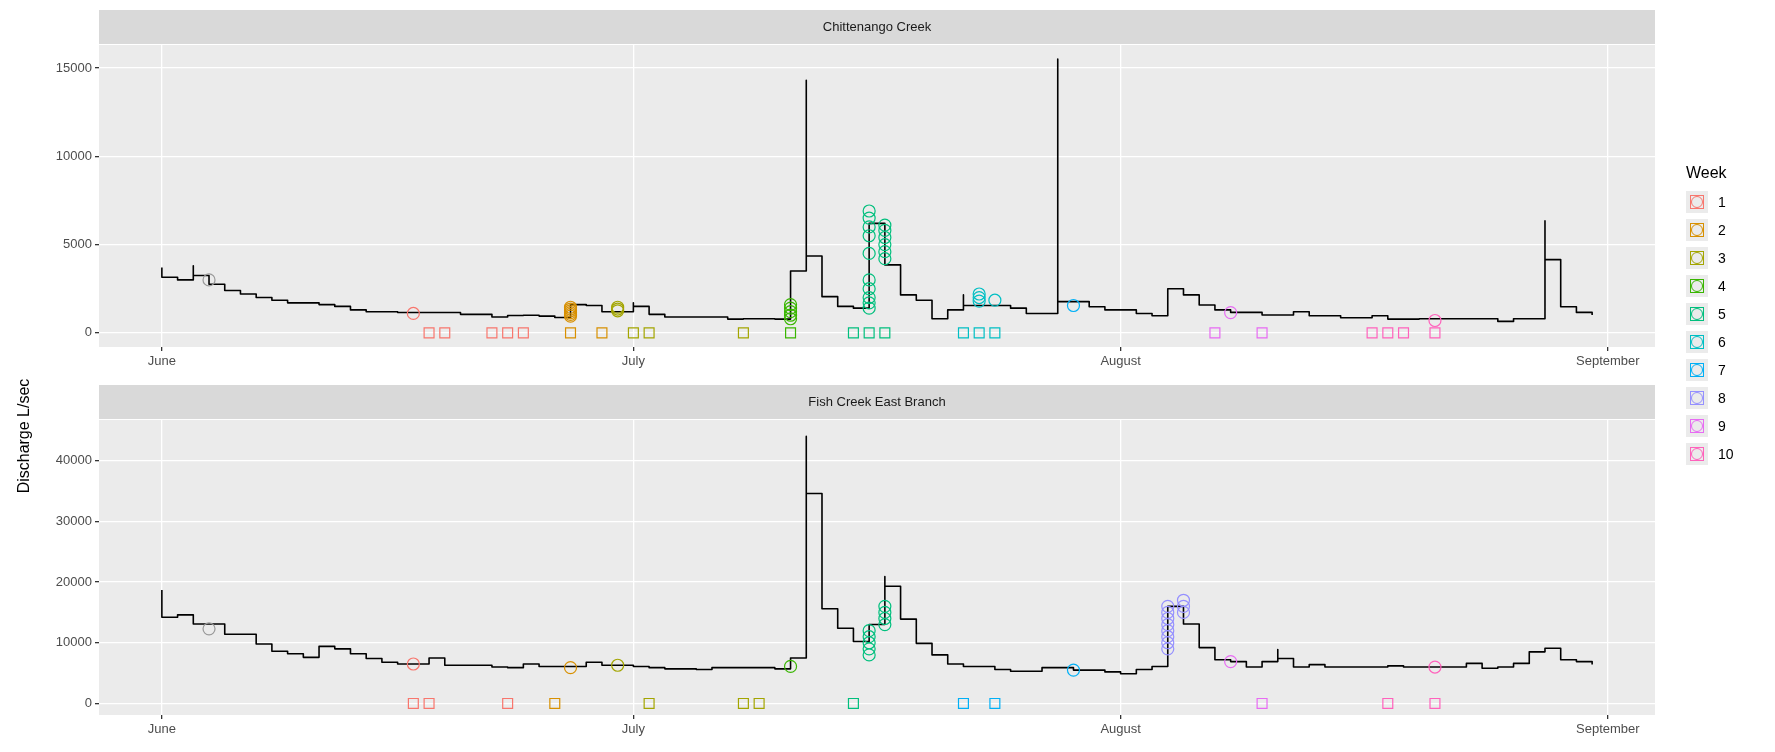  What do you see at coordinates (1722, 230) in the screenshot?
I see `legend-label: 2` at bounding box center [1722, 230].